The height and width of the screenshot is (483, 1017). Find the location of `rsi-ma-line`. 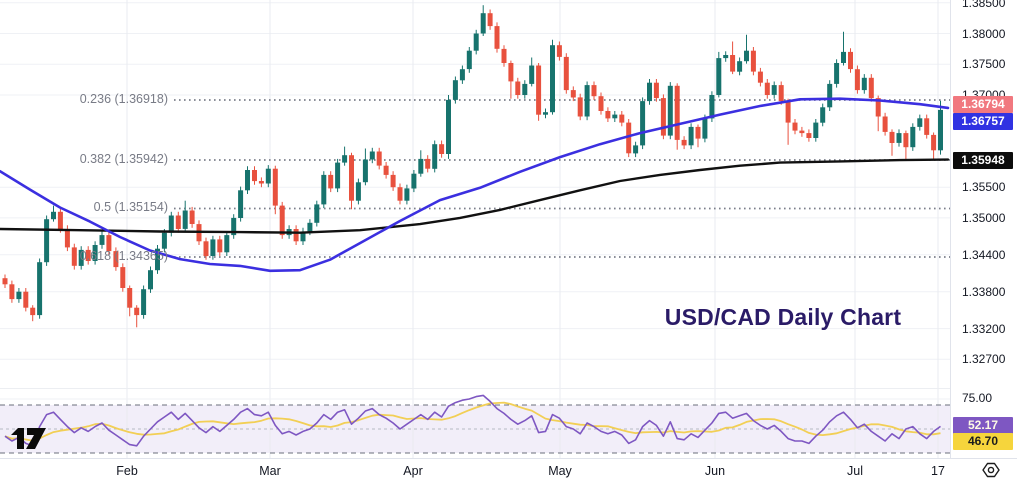

rsi-ma-line is located at coordinates (472, 421).